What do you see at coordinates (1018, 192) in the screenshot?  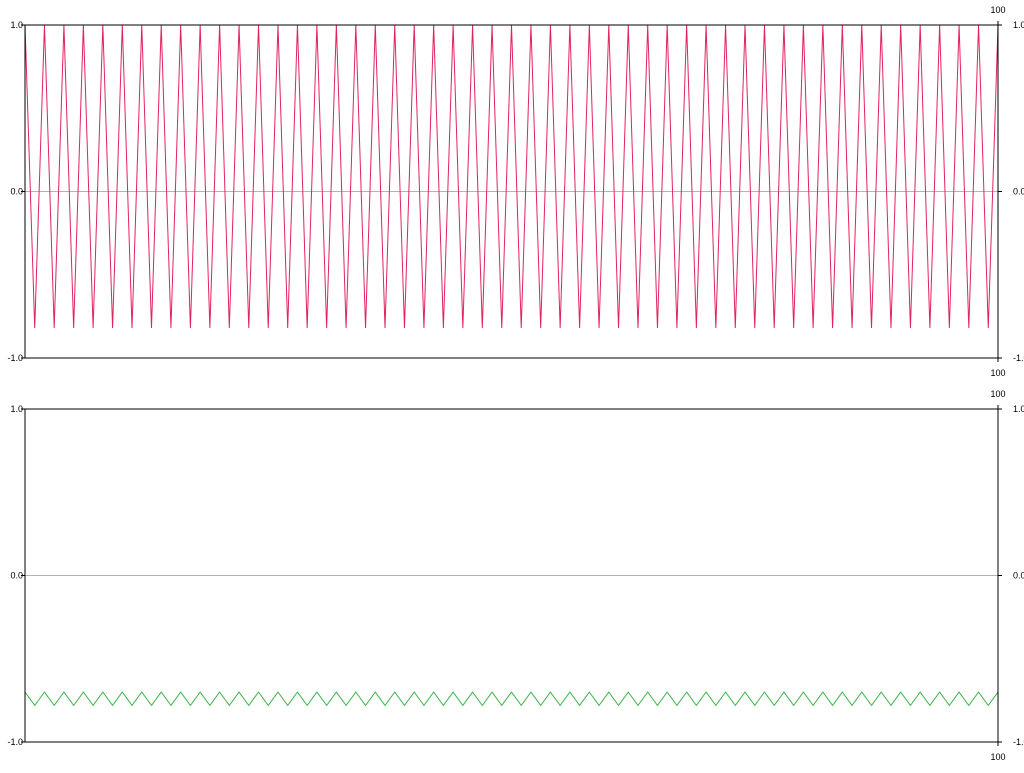 I see `panel-1-y-tick-label-right: 0.0` at bounding box center [1018, 192].